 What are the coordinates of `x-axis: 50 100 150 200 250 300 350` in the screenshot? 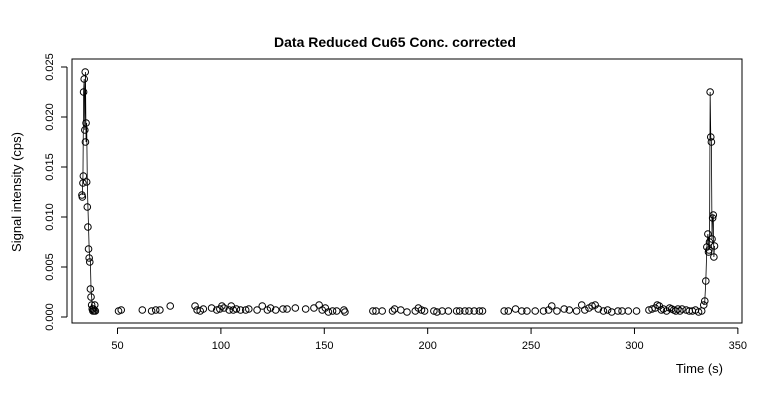 It's located at (429, 339).